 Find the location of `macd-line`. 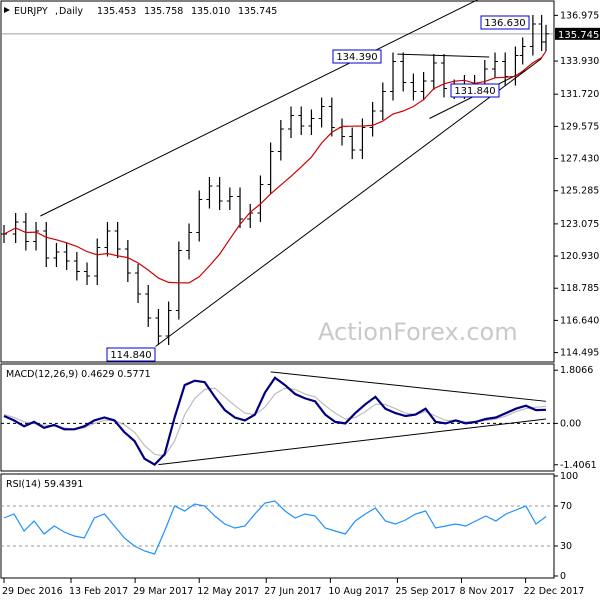

macd-line is located at coordinates (275, 421).